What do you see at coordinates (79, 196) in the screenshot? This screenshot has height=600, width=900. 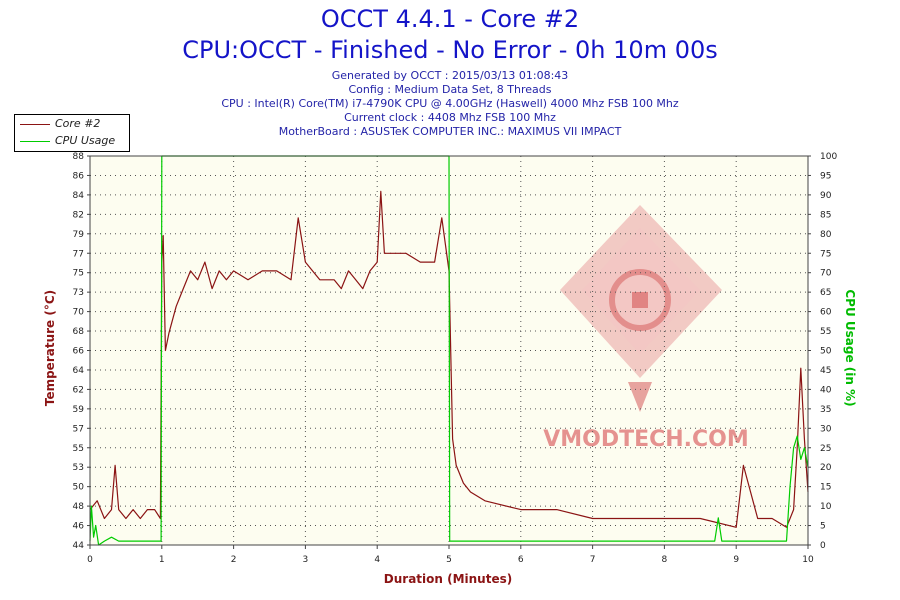 I see `y-tick-label: 84` at bounding box center [79, 196].